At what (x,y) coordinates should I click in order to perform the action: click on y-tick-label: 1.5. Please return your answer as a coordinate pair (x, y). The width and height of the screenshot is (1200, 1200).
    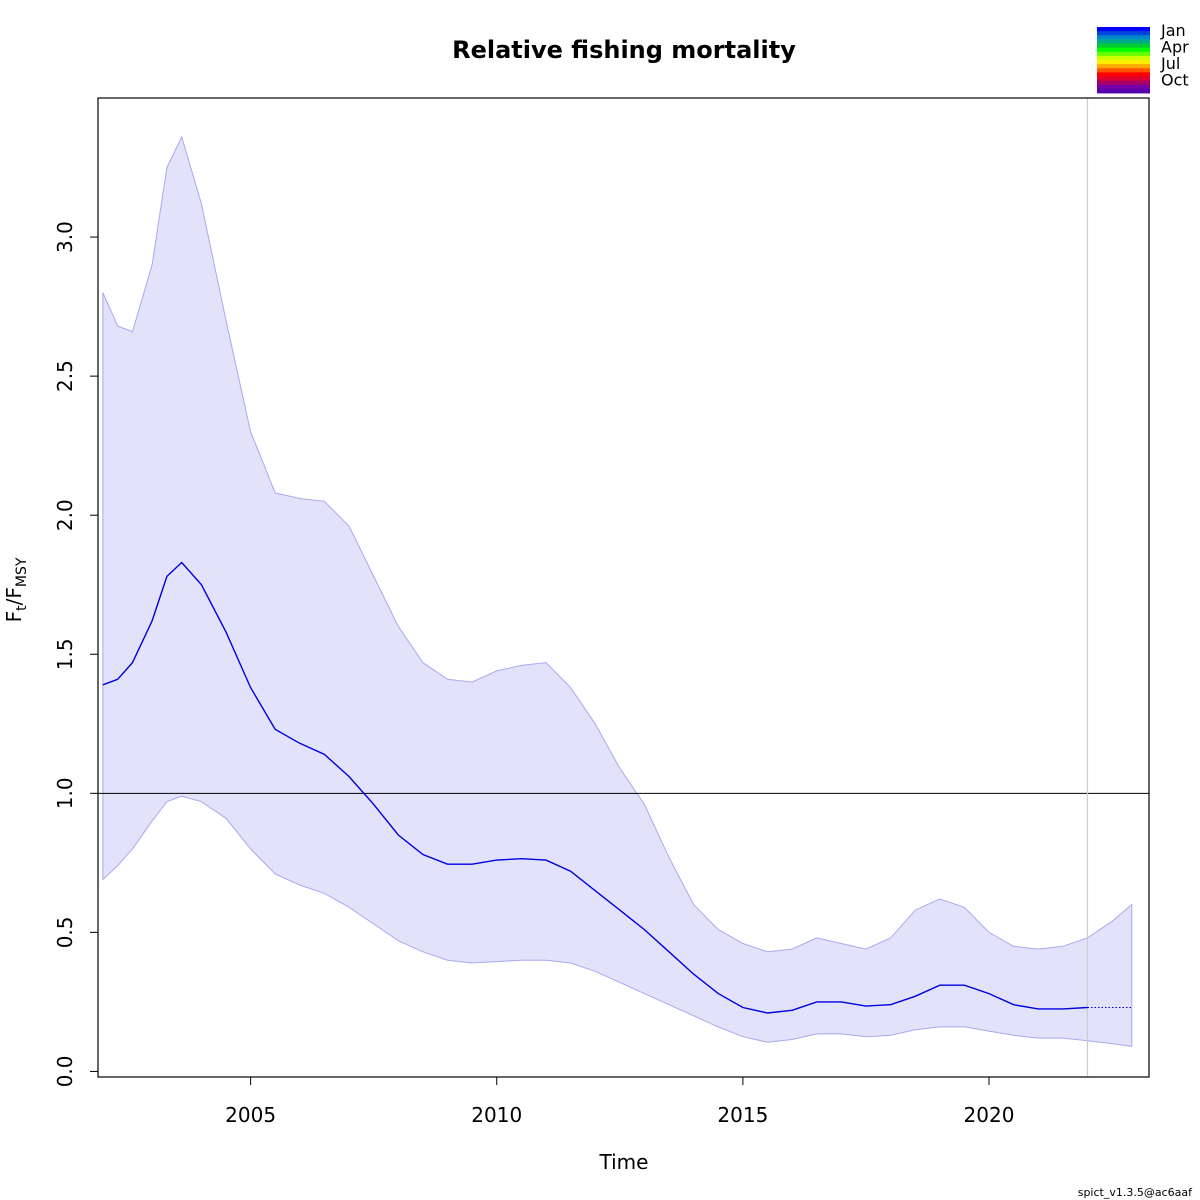
    Looking at the image, I should click on (65, 654).